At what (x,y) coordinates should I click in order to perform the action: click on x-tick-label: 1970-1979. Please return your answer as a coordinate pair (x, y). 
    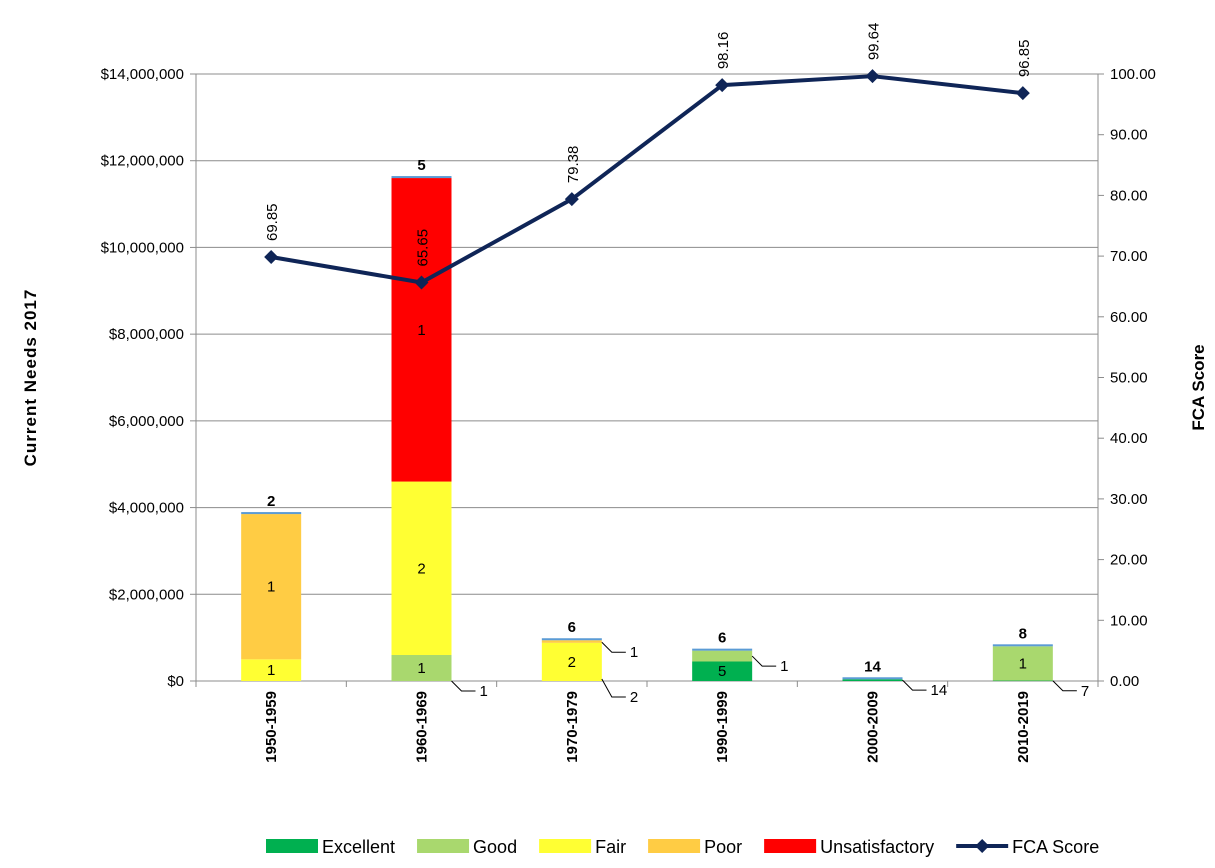
    Looking at the image, I should click on (572, 727).